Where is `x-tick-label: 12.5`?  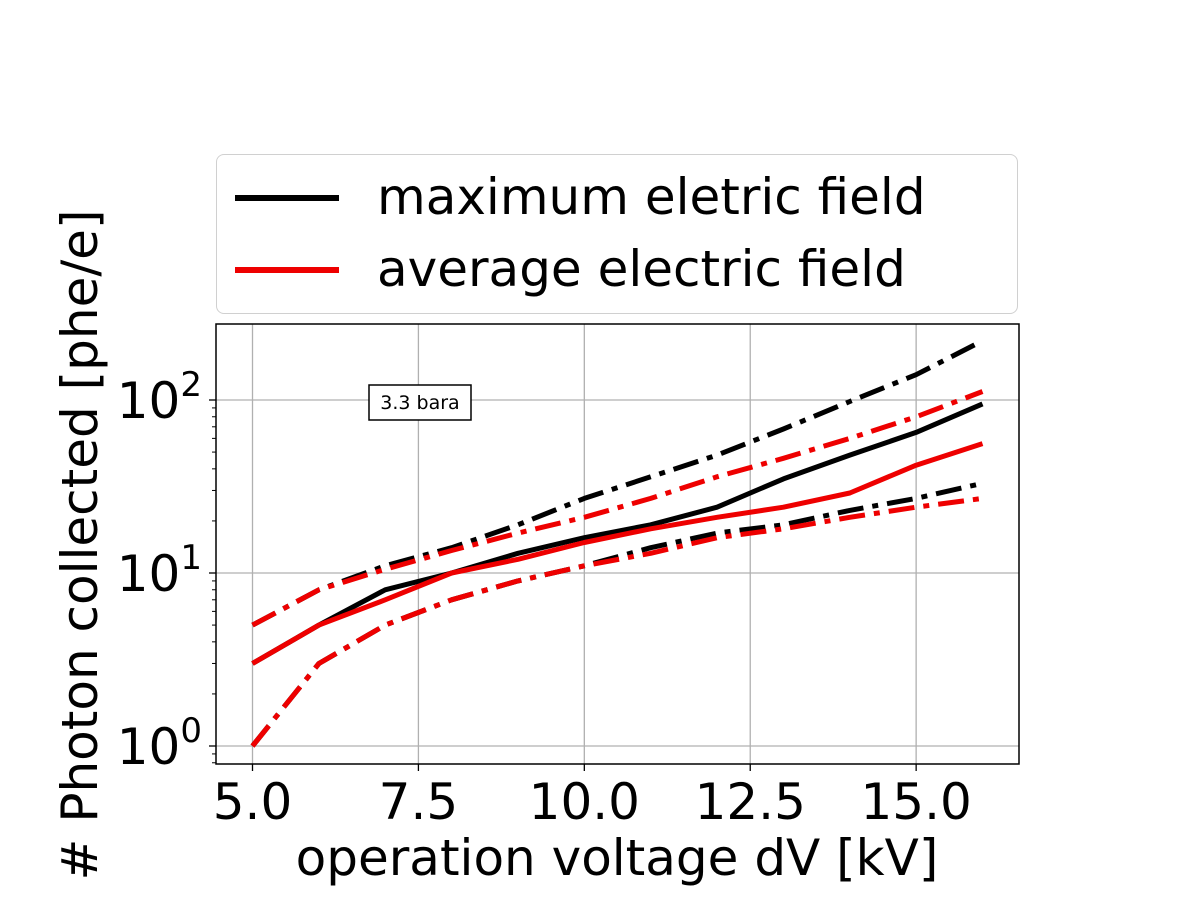
x-tick-label: 12.5 is located at coordinates (750, 802).